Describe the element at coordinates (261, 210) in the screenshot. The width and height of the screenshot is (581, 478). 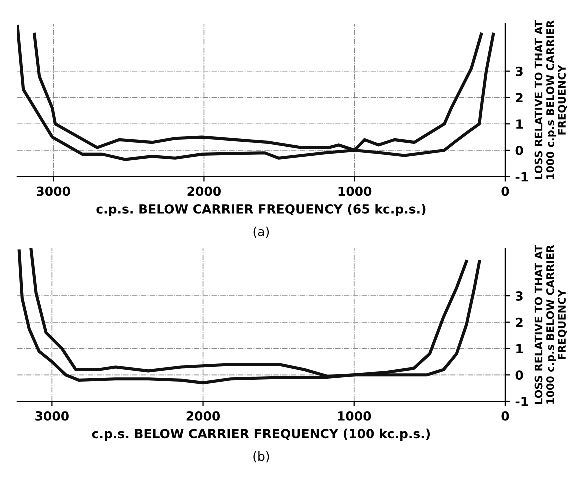
I see `x-axis-title: c.p.s. BELOW CARRIER FREQUENCY (65 kc.p.s.)` at that location.